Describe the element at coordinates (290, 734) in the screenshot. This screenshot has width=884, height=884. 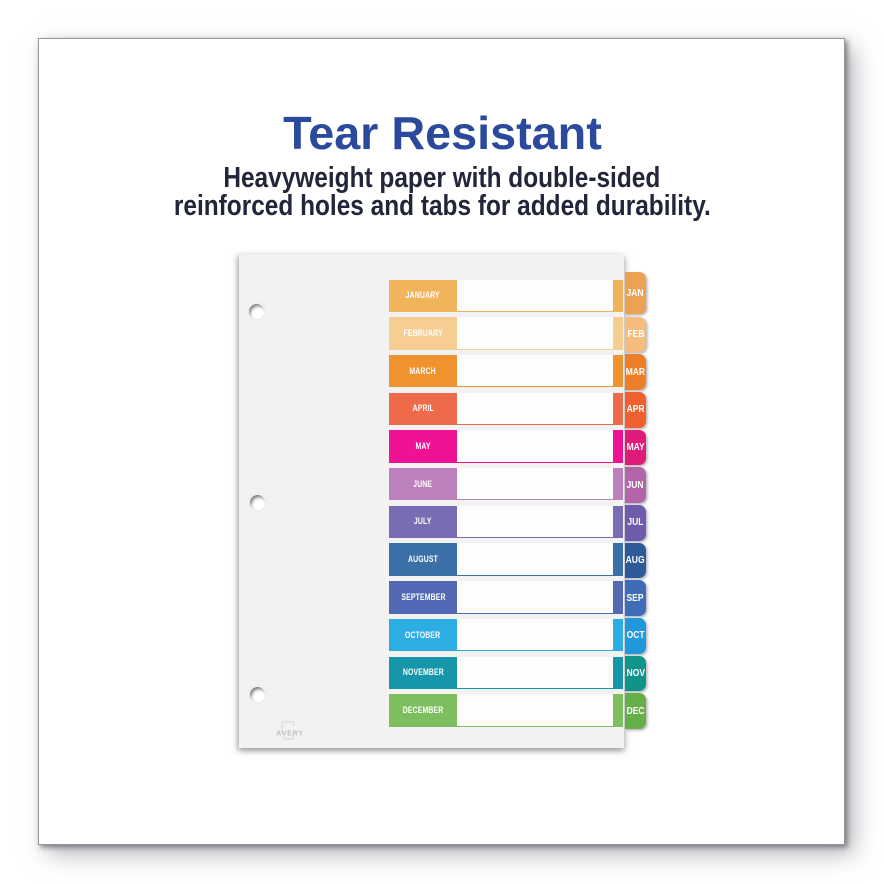
I see `svg-text: AVERY` at that location.